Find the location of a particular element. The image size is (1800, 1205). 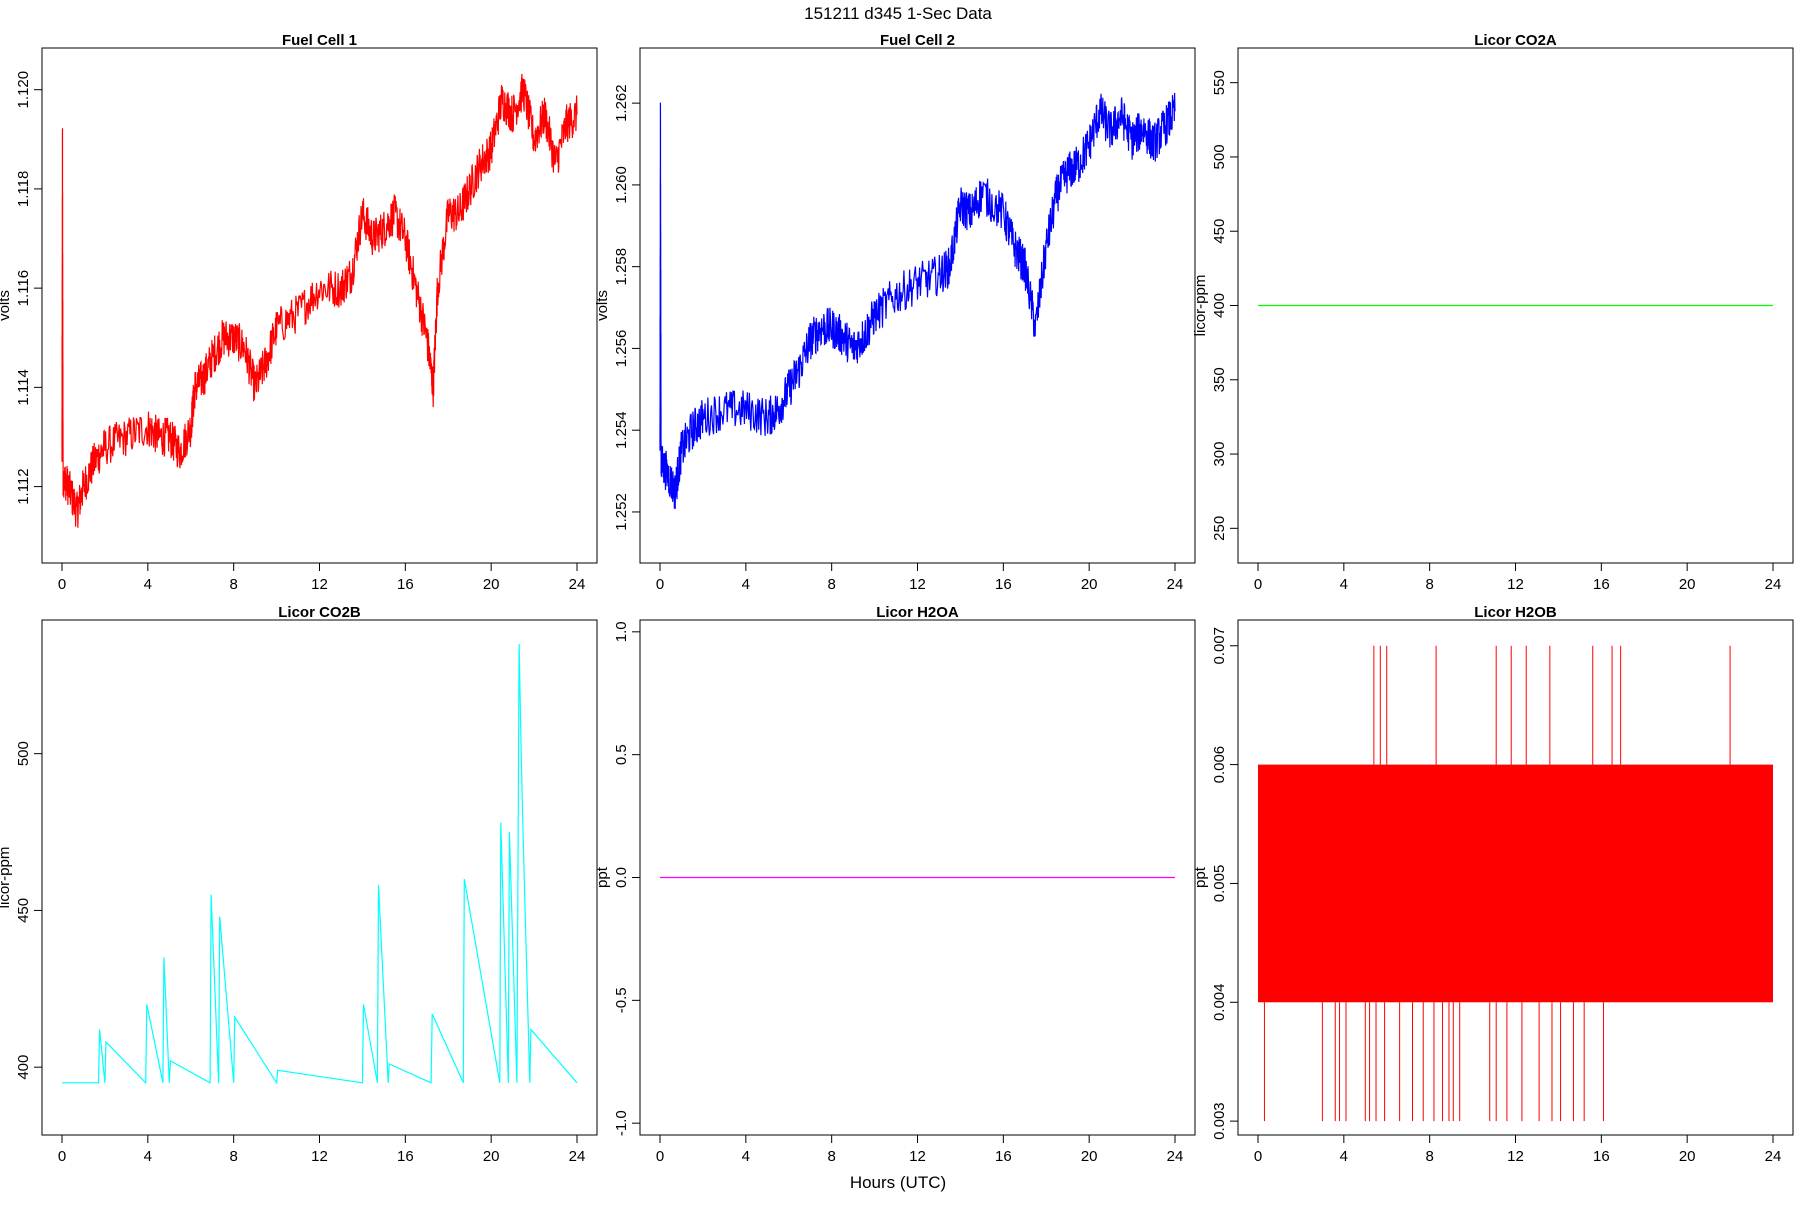

y-tick-label: 550 is located at coordinates (1219, 82).